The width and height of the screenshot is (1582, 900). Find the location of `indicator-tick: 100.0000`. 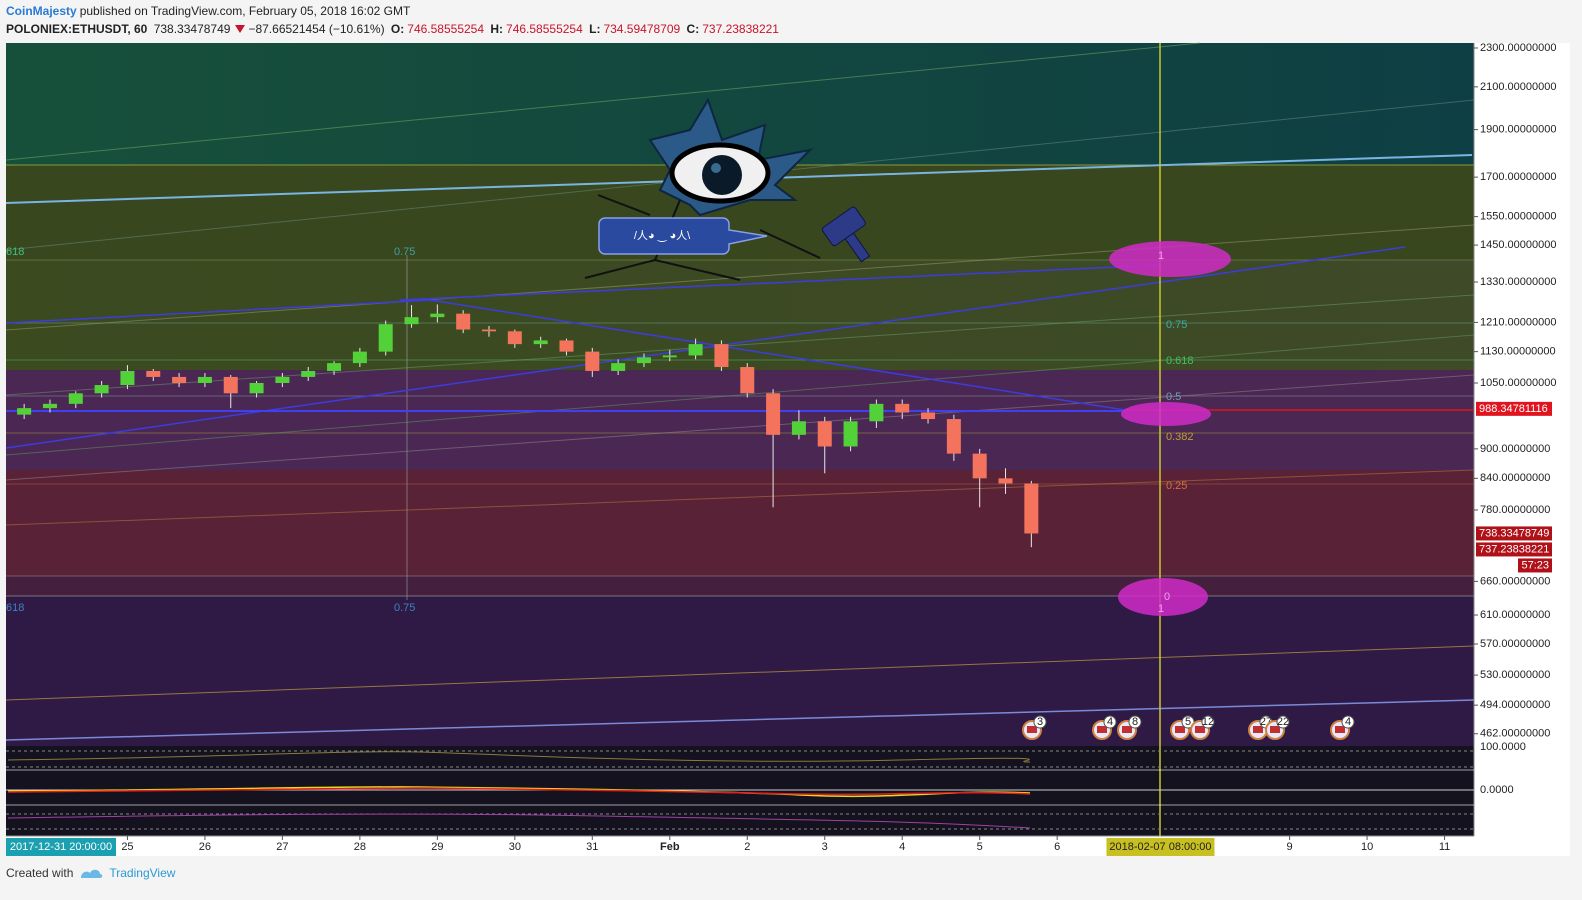

indicator-tick: 100.0000 is located at coordinates (1503, 747).